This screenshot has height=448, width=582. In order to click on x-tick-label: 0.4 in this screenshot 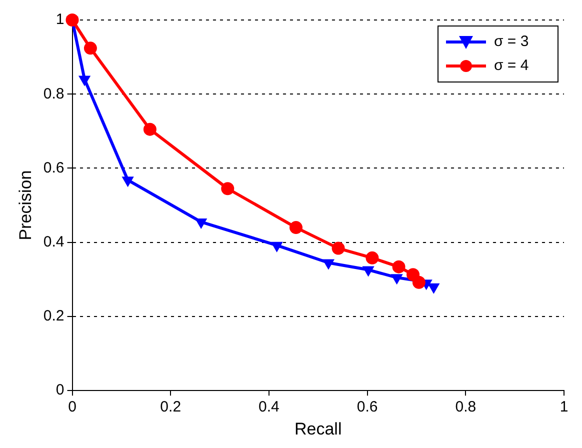, I will do `click(269, 407)`.